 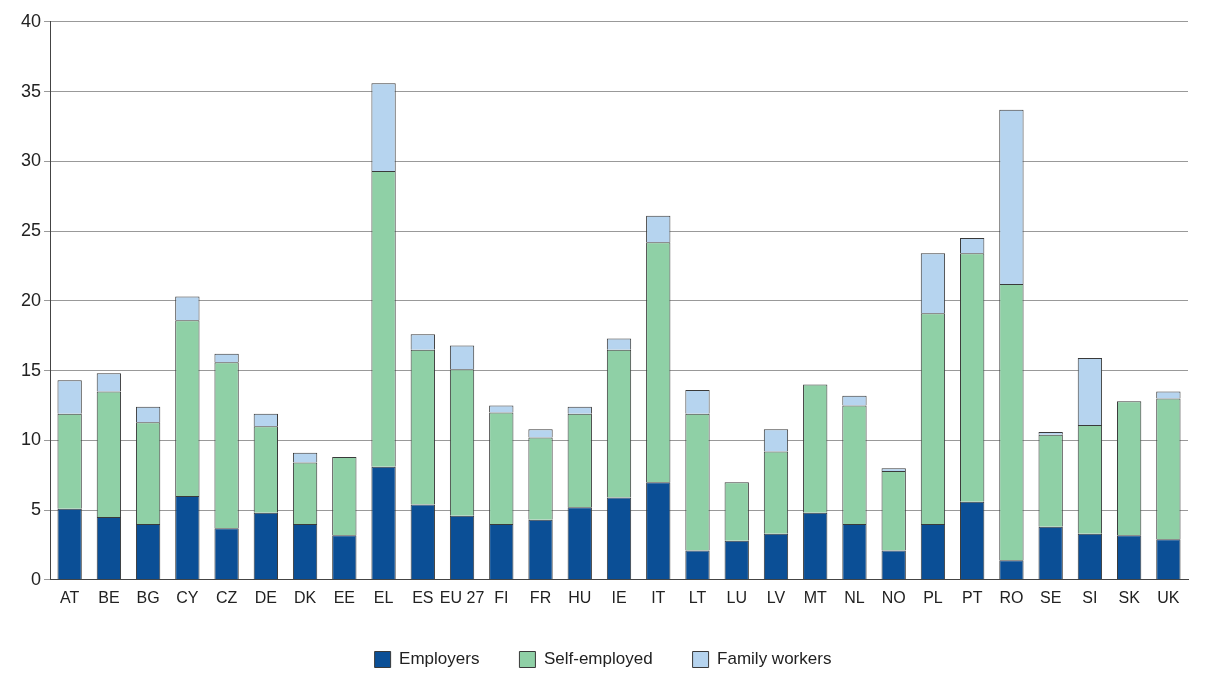 What do you see at coordinates (31, 20) in the screenshot?
I see `y-tick-label: 40` at bounding box center [31, 20].